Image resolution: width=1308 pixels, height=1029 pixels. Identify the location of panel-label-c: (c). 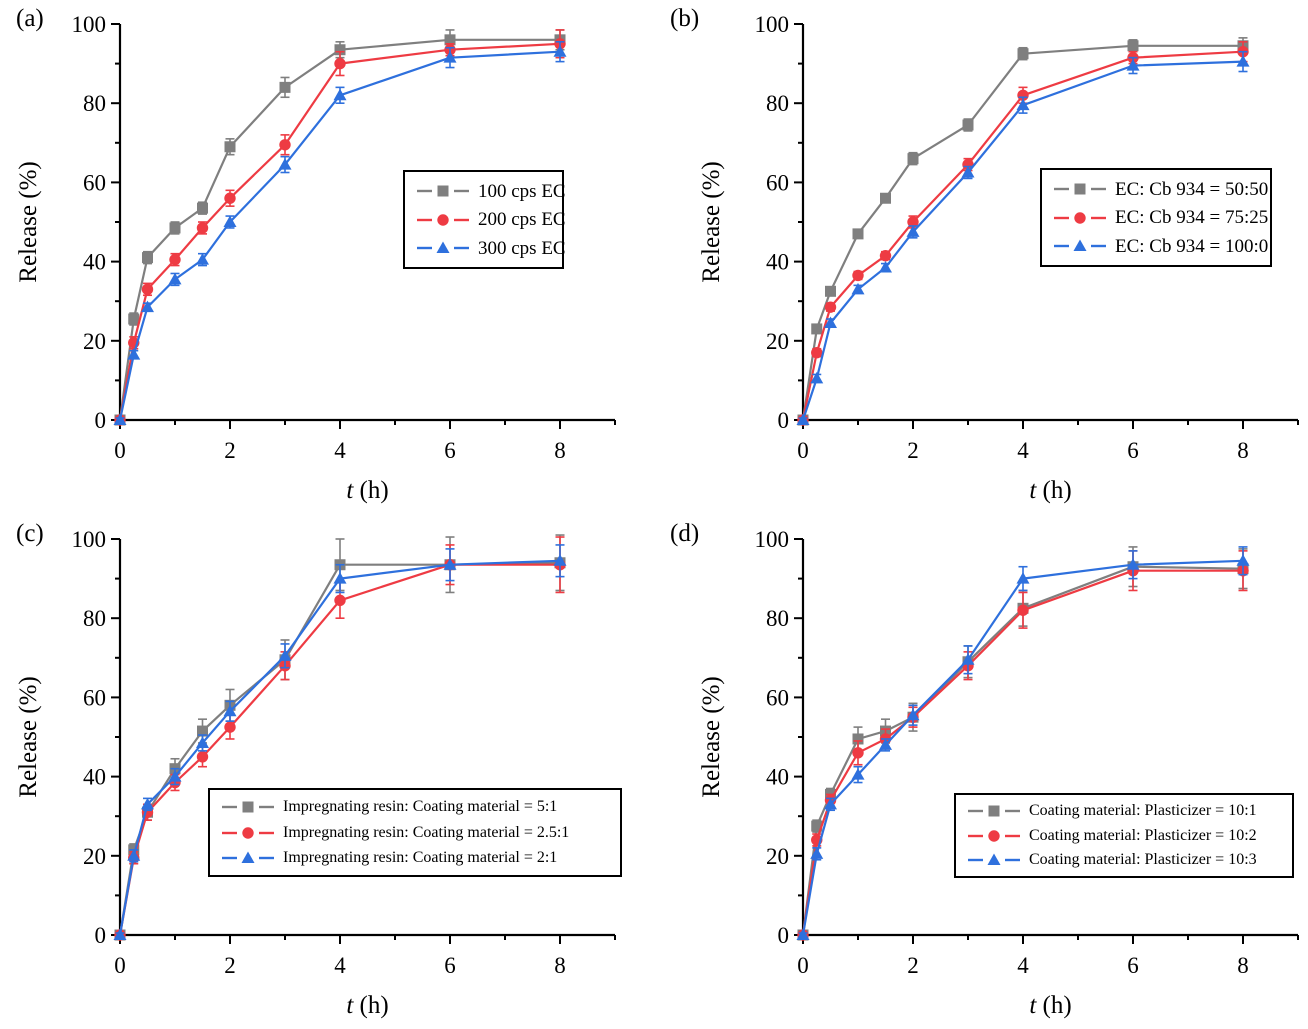
(30, 533).